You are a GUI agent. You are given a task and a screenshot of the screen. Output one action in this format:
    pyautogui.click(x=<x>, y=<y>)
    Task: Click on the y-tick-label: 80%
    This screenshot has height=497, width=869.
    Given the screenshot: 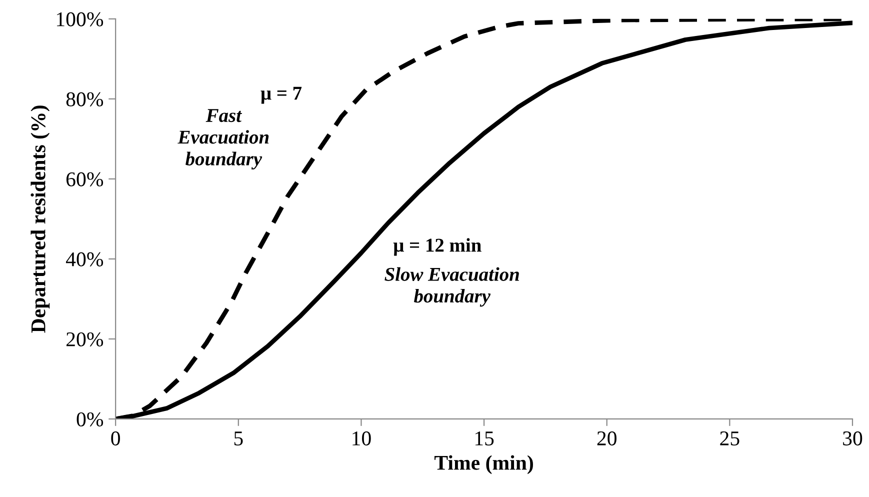 What is the action you would take?
    pyautogui.click(x=85, y=99)
    